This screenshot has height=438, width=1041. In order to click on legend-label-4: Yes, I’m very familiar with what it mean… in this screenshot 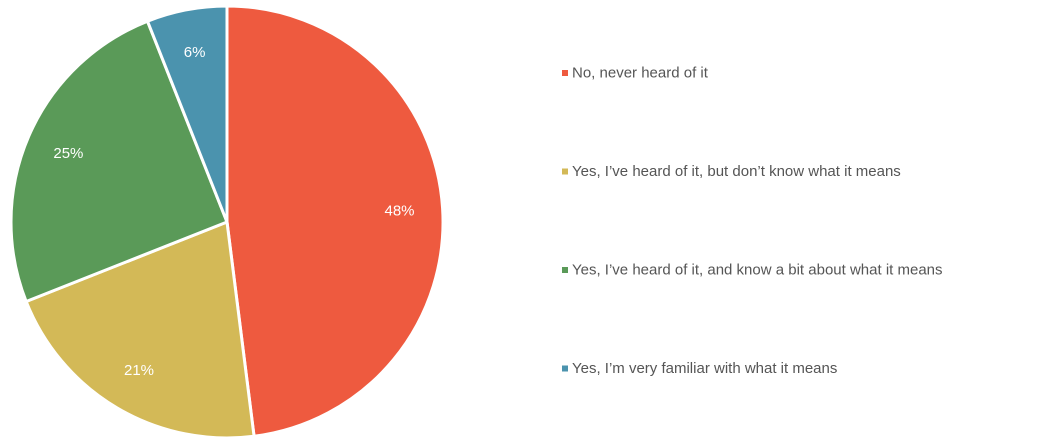, I will do `click(704, 368)`.